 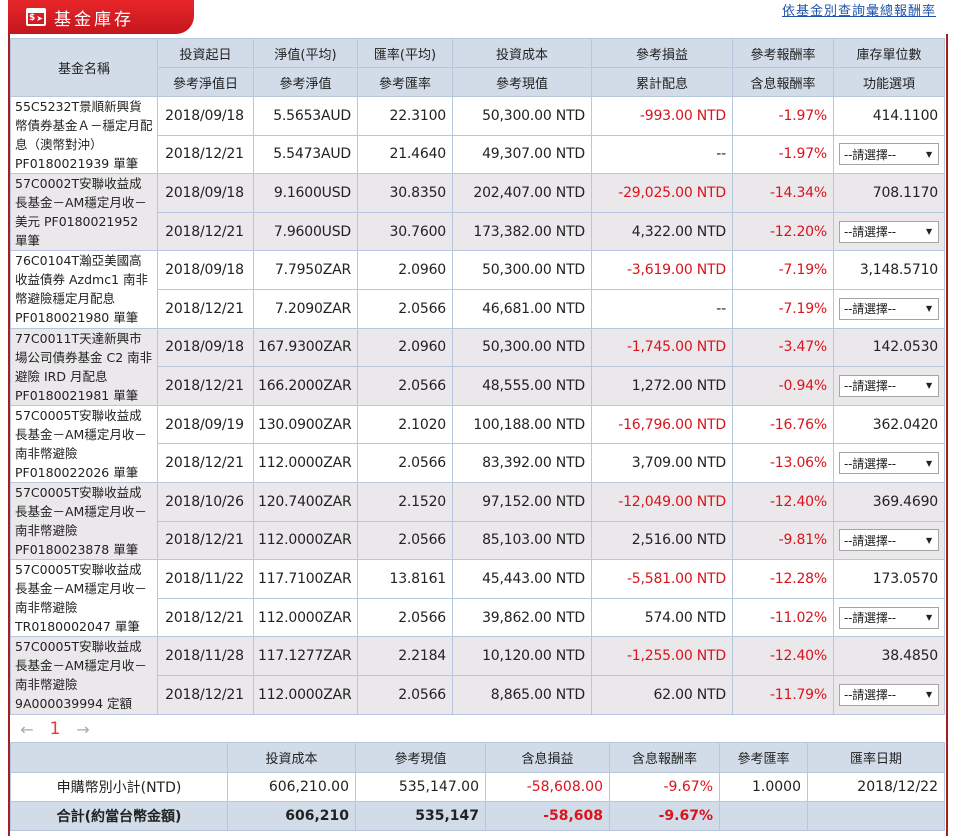 What do you see at coordinates (94, 19) in the screenshot?
I see `section-title: 基金庫存` at bounding box center [94, 19].